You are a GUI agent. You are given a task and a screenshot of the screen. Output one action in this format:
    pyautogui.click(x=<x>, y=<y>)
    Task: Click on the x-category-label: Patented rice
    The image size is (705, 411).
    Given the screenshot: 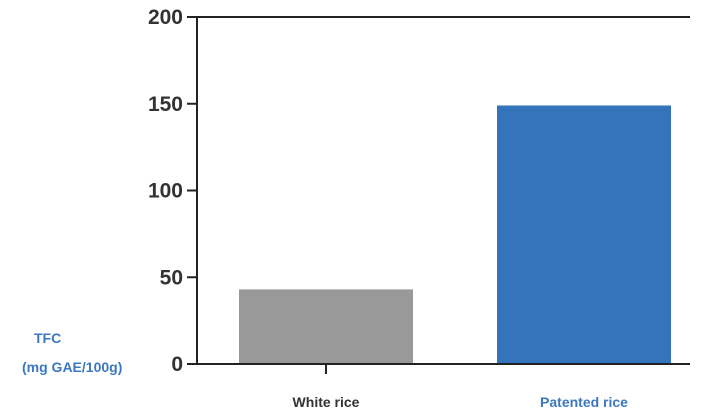 What is the action you would take?
    pyautogui.click(x=584, y=402)
    